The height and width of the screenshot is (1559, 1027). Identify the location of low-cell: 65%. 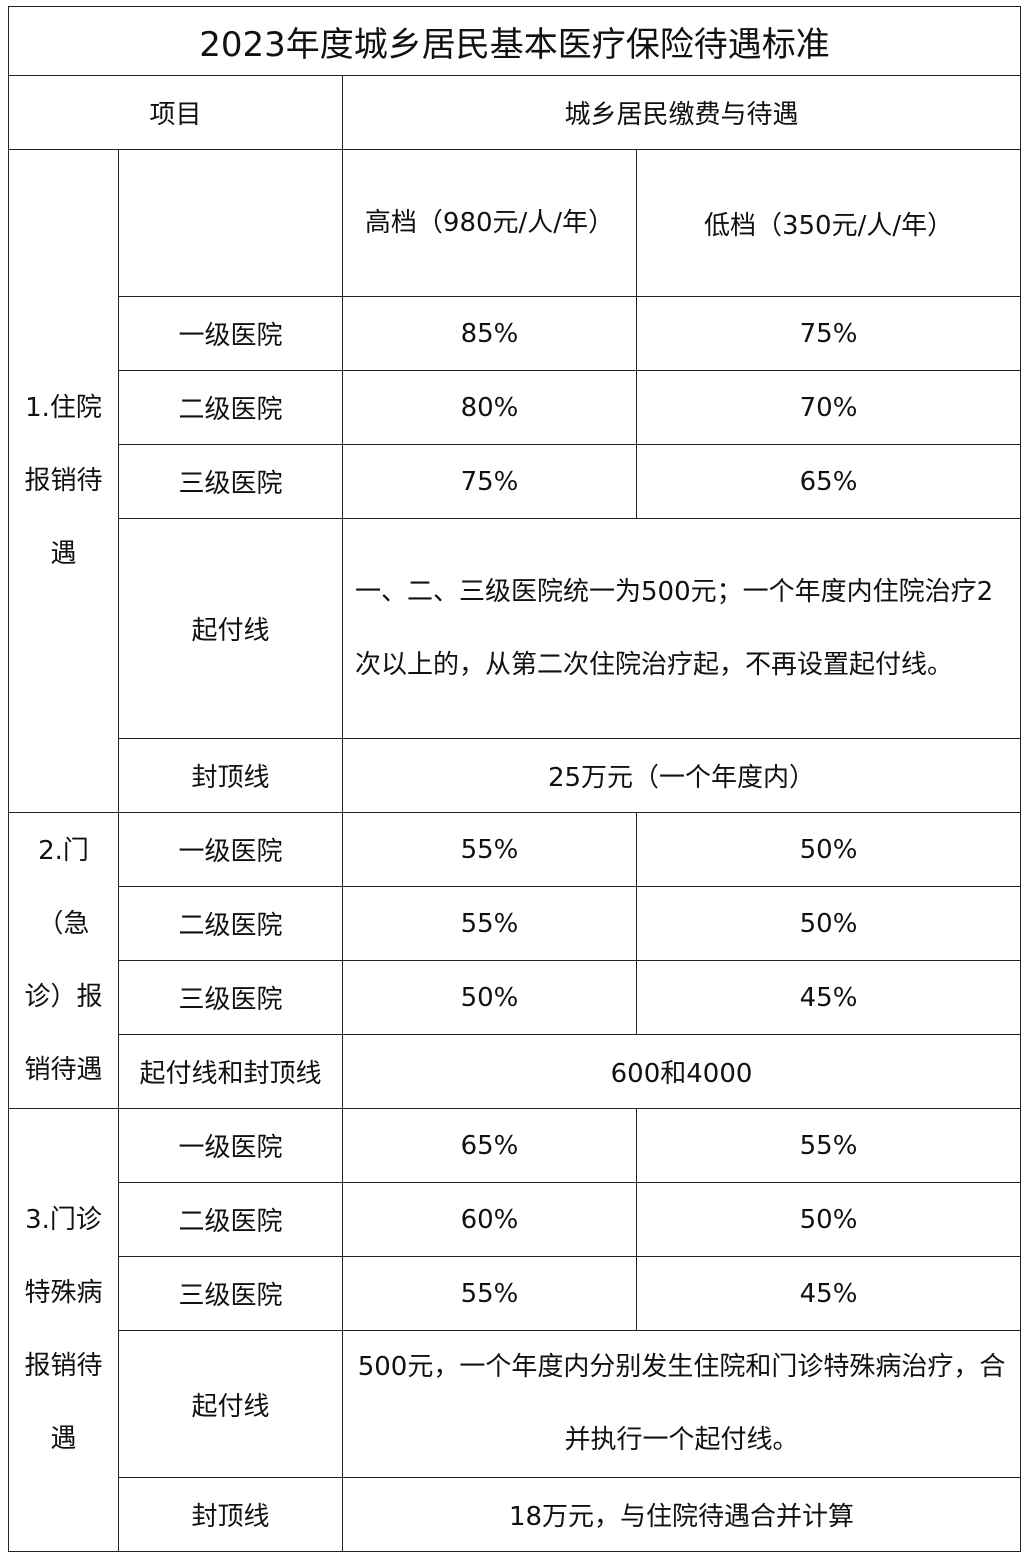
(828, 481).